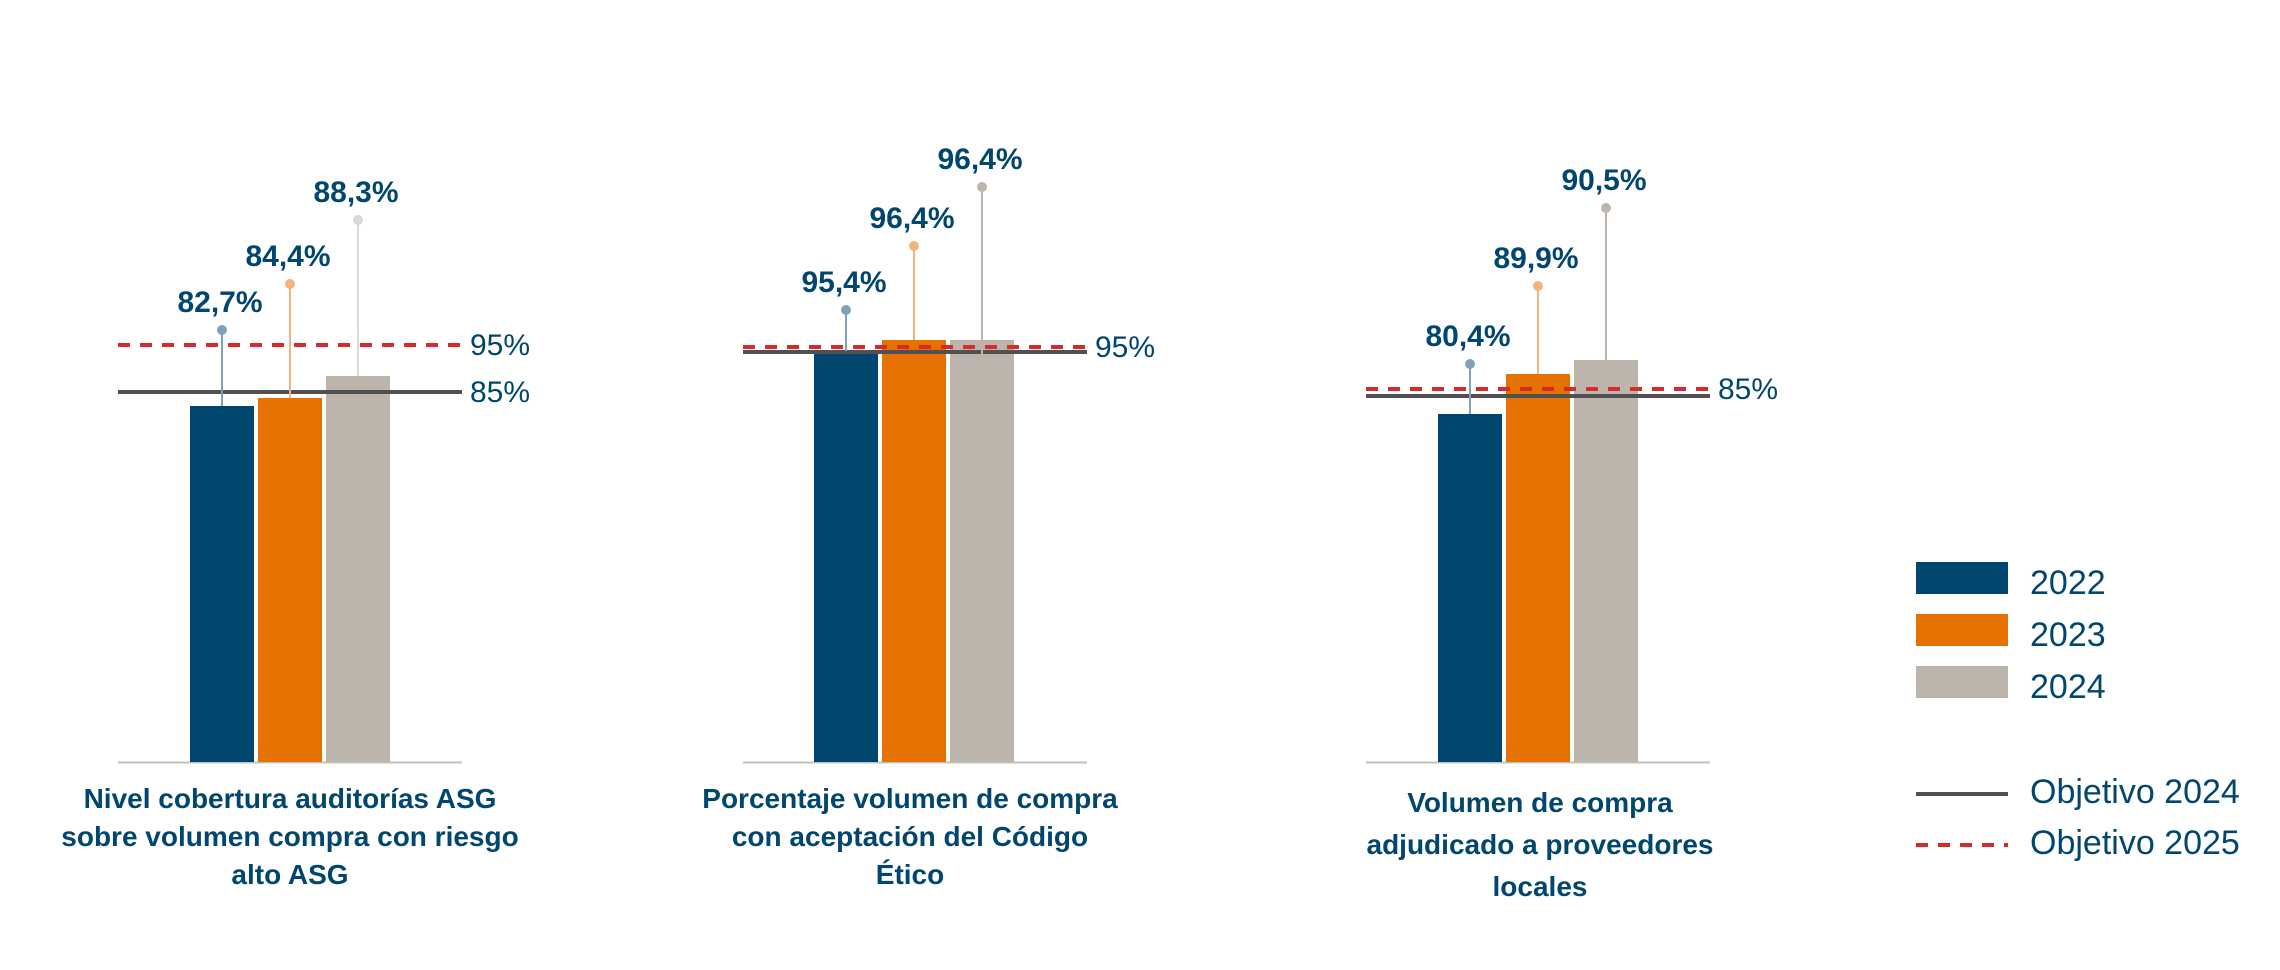 The width and height of the screenshot is (2280, 970). Describe the element at coordinates (355, 192) in the screenshot. I see `data-label-2024: 88,3%` at that location.